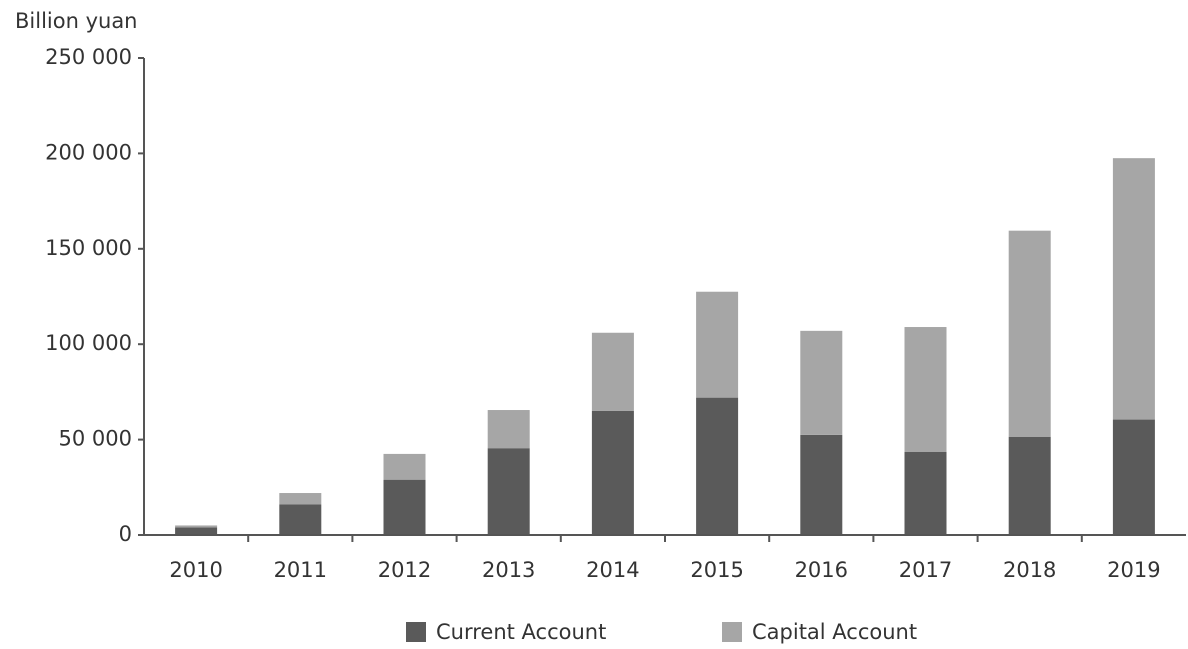  What do you see at coordinates (125, 534) in the screenshot?
I see `y-tick-label: 0` at bounding box center [125, 534].